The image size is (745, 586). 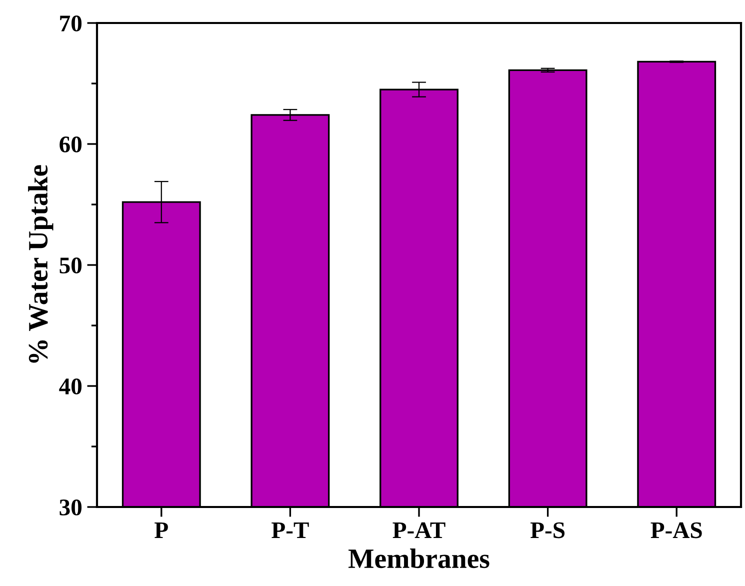 I want to click on x-tick-label: P-T, so click(x=290, y=530).